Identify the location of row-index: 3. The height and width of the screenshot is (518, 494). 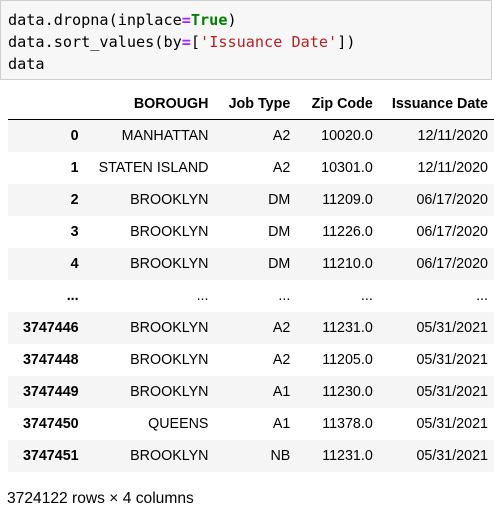
(74, 232).